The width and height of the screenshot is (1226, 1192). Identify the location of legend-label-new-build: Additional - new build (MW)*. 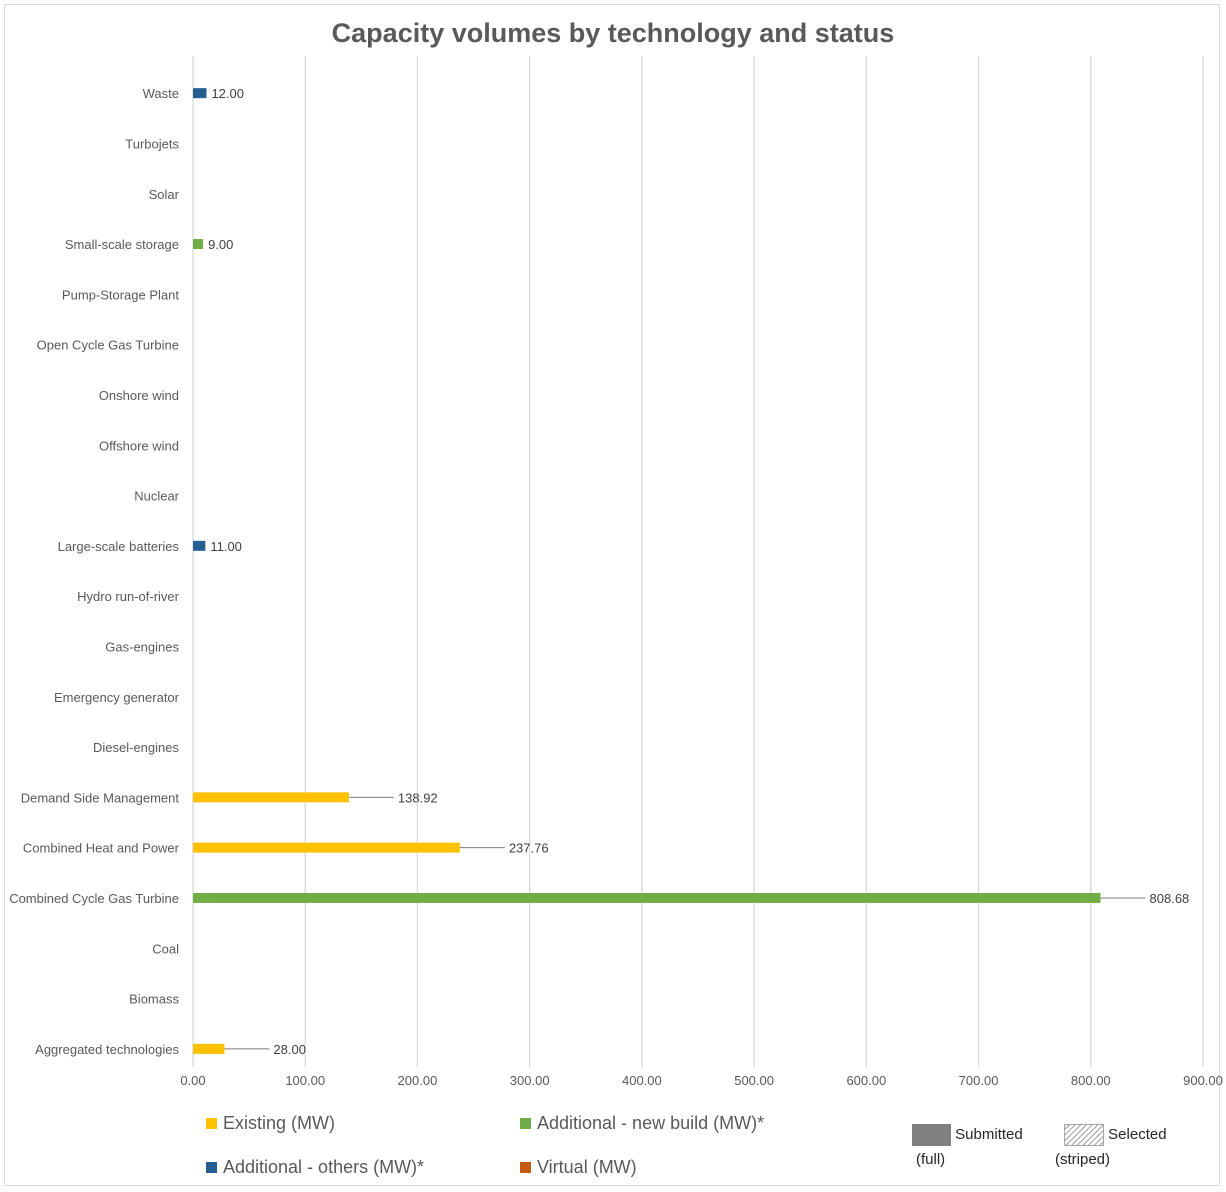
(651, 1123).